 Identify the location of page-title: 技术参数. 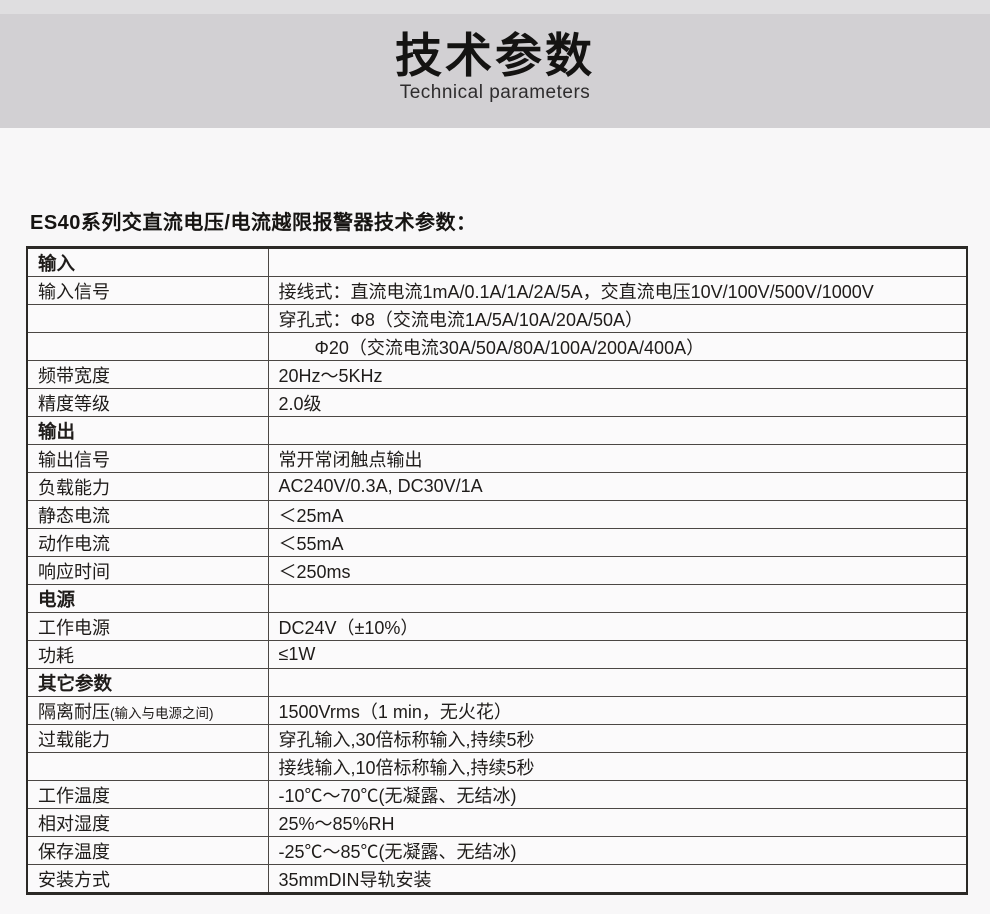
(495, 55).